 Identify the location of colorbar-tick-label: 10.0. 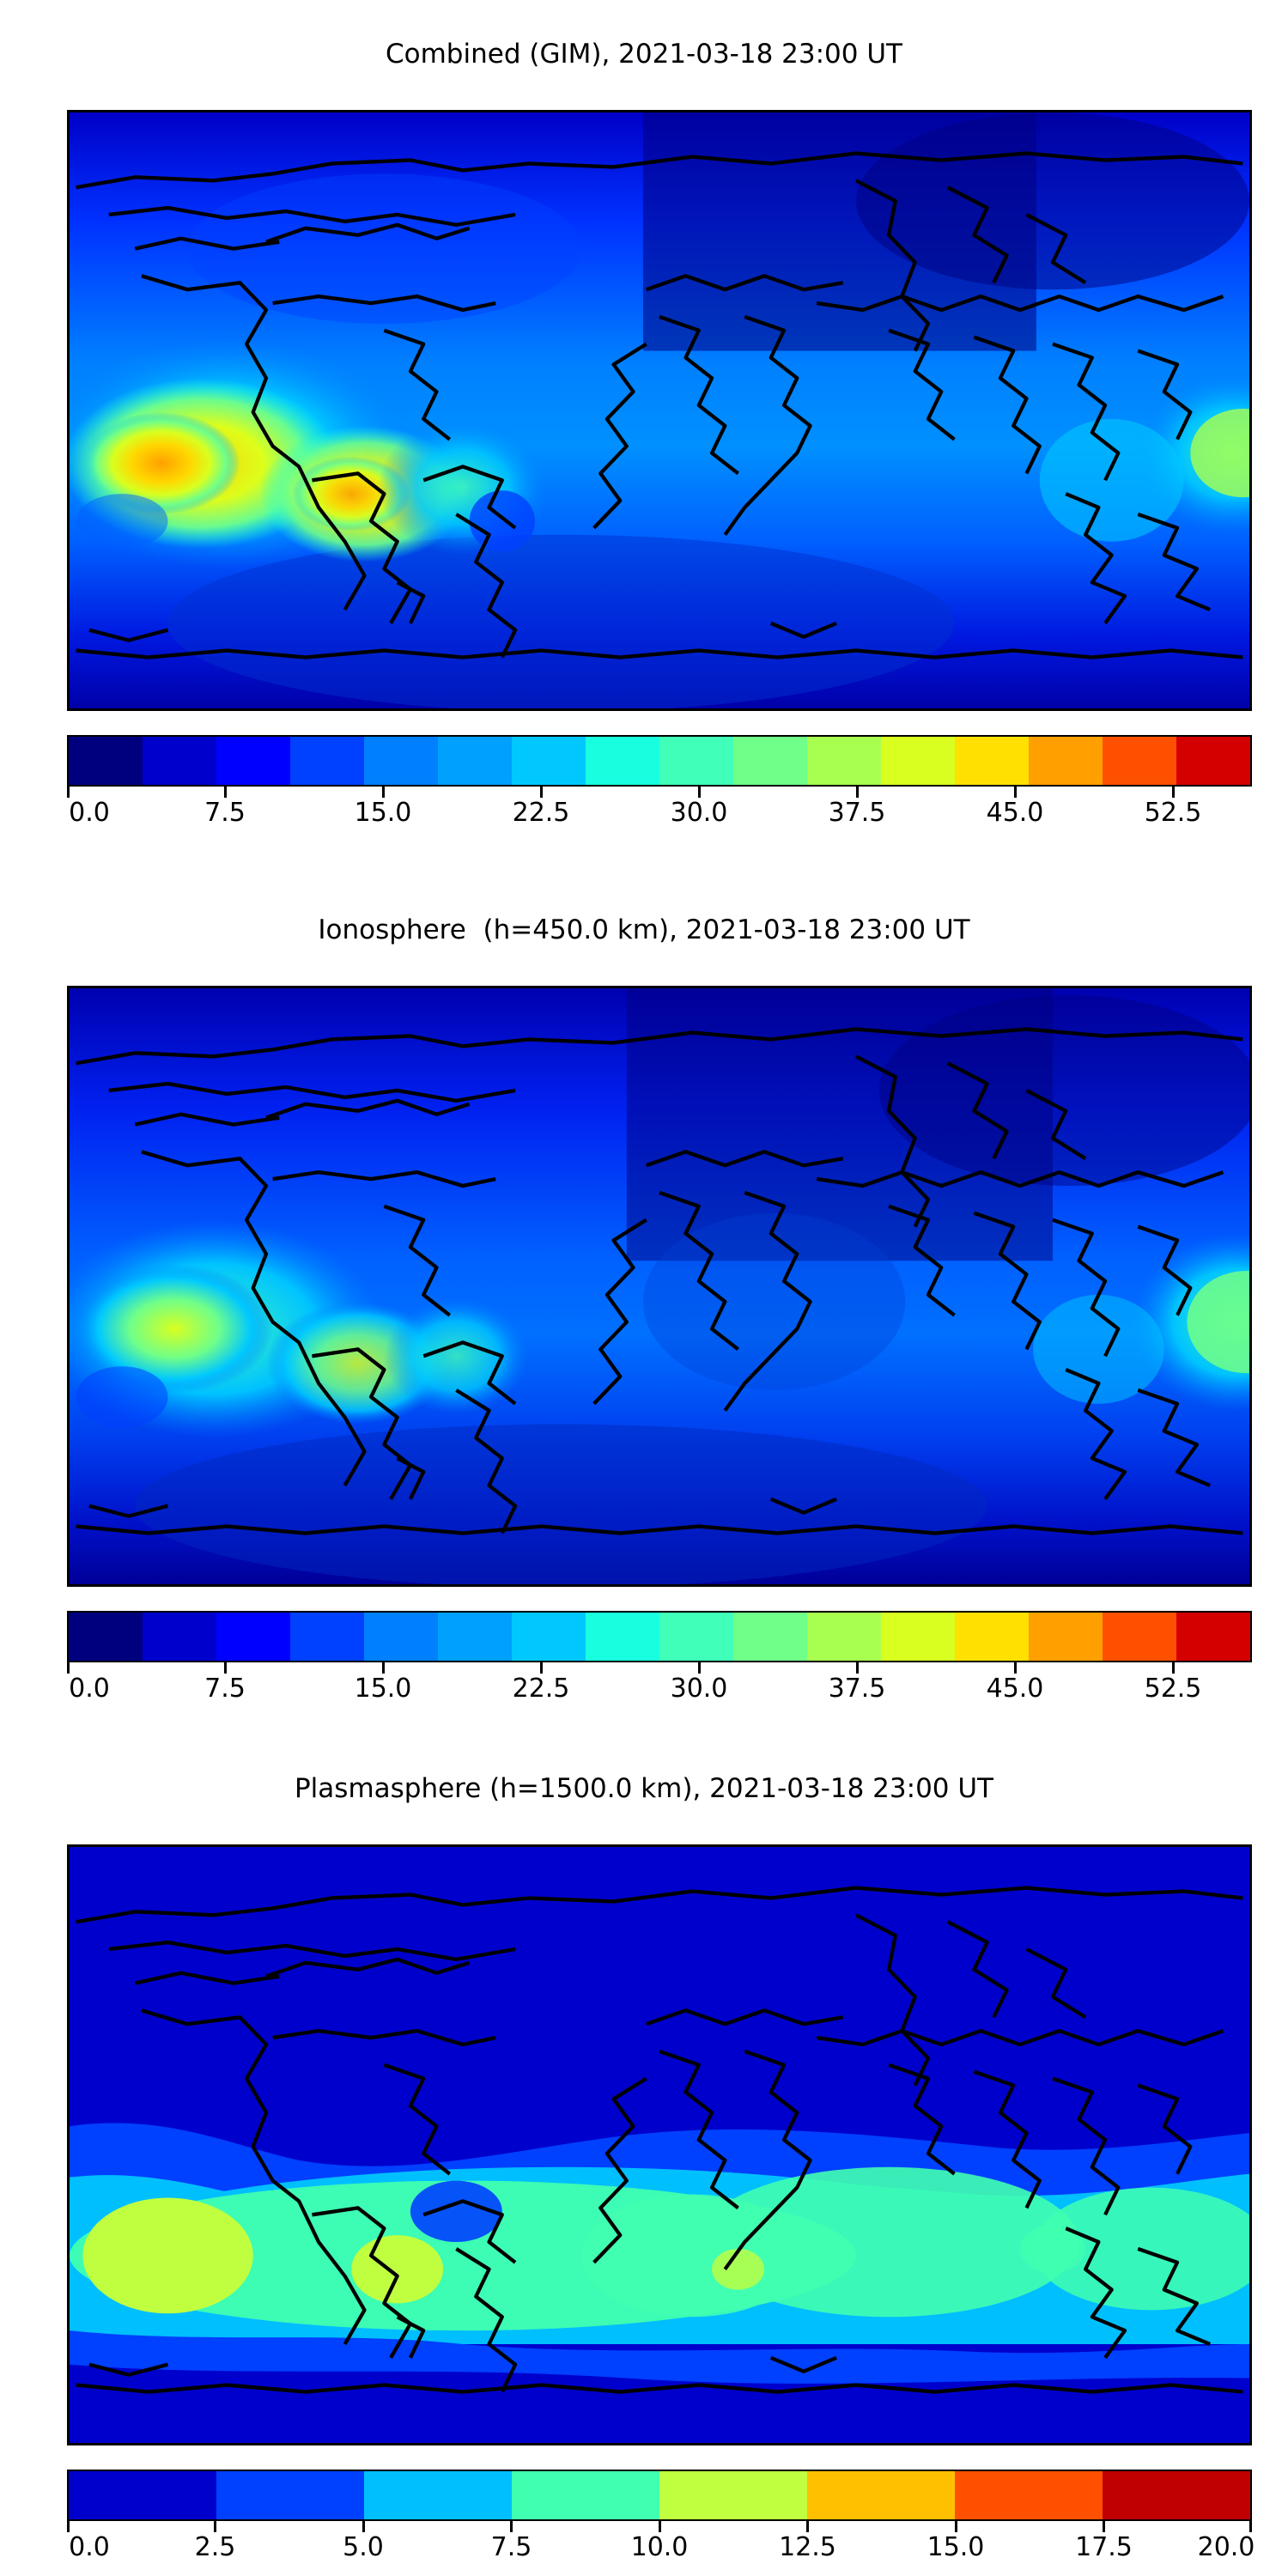
(660, 2547).